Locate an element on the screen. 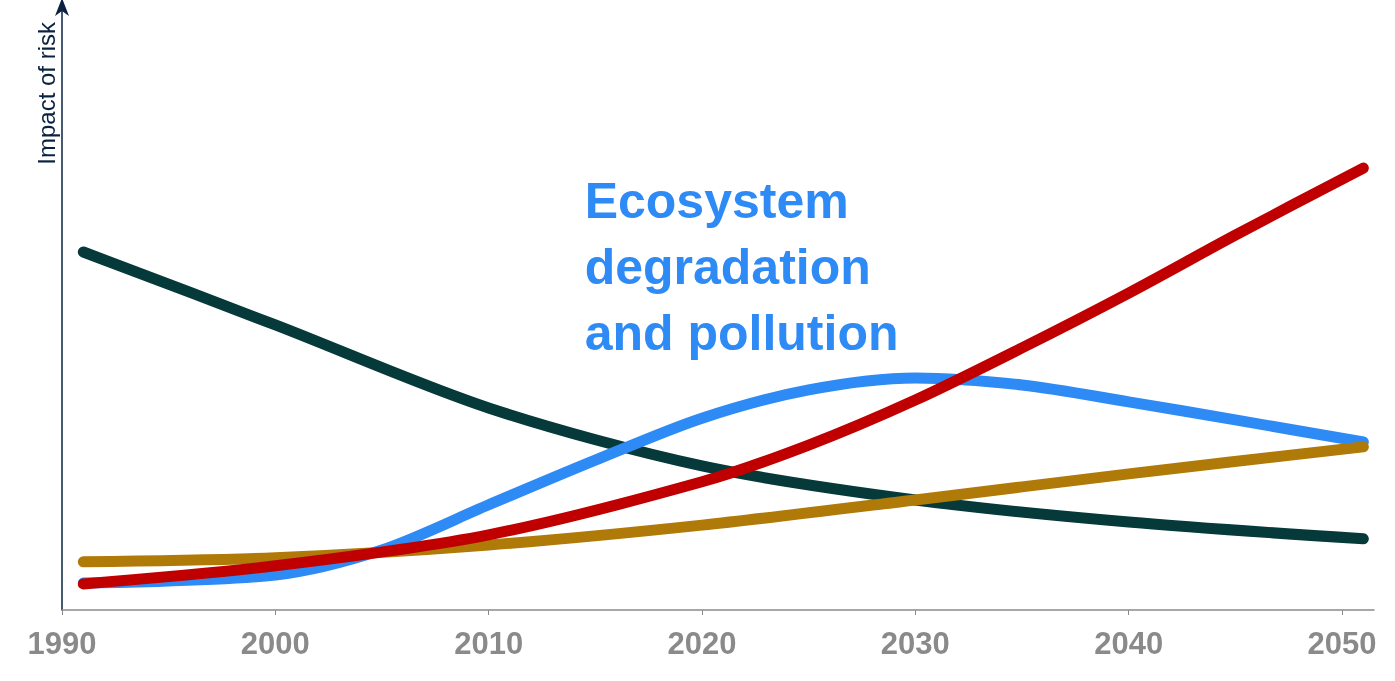 The width and height of the screenshot is (1395, 681). x-tick-label: 2050 is located at coordinates (1342, 643).